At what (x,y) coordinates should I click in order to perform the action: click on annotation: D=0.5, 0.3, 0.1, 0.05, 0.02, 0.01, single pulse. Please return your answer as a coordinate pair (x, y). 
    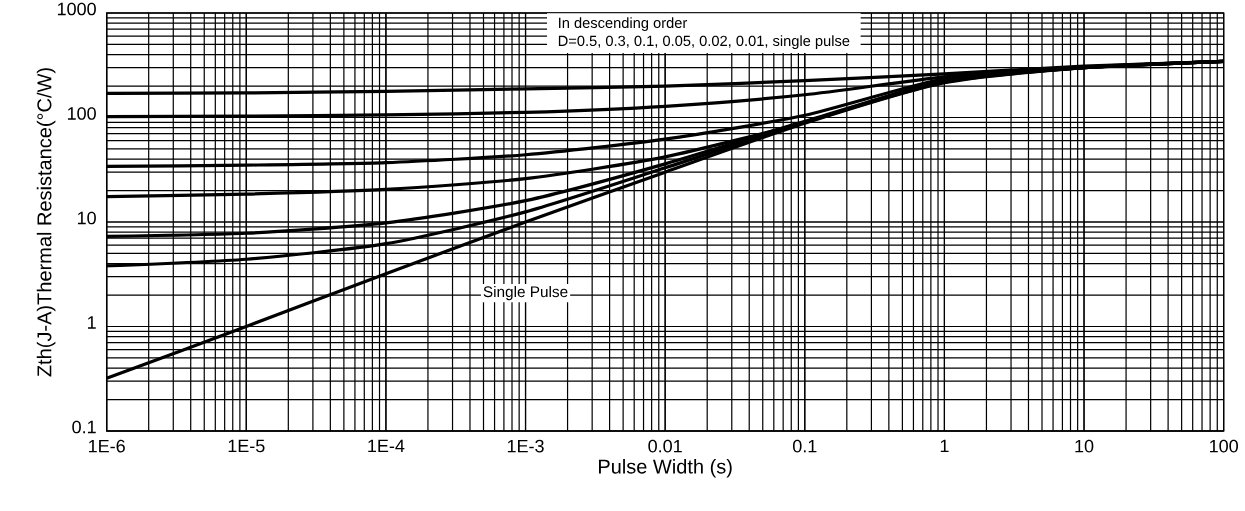
    Looking at the image, I should click on (704, 42).